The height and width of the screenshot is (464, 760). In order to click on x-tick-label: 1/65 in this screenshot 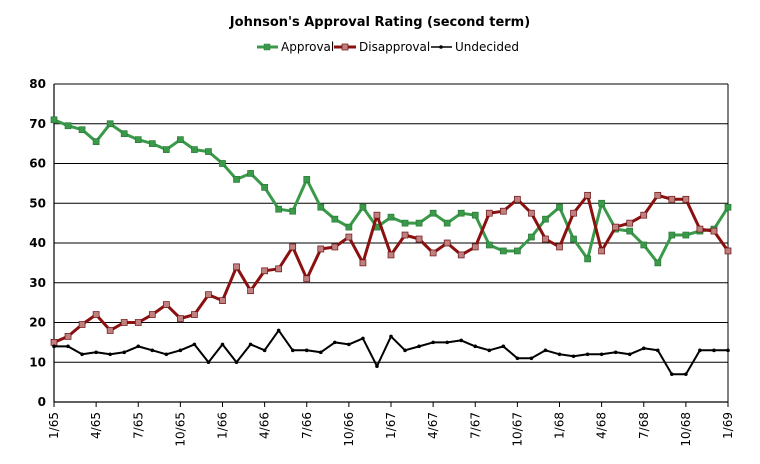, I will do `click(54, 425)`.